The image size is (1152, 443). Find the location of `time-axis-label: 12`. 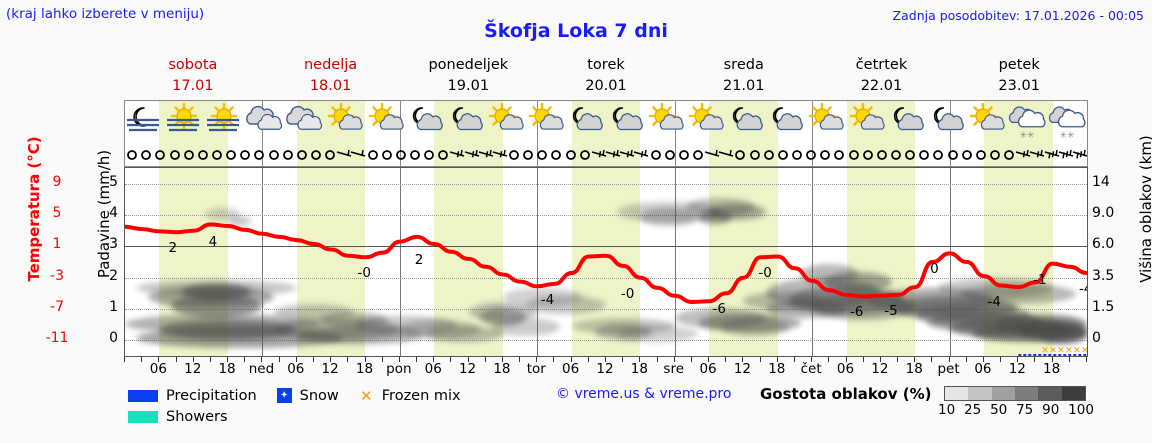

time-axis-label: 12 is located at coordinates (605, 369).